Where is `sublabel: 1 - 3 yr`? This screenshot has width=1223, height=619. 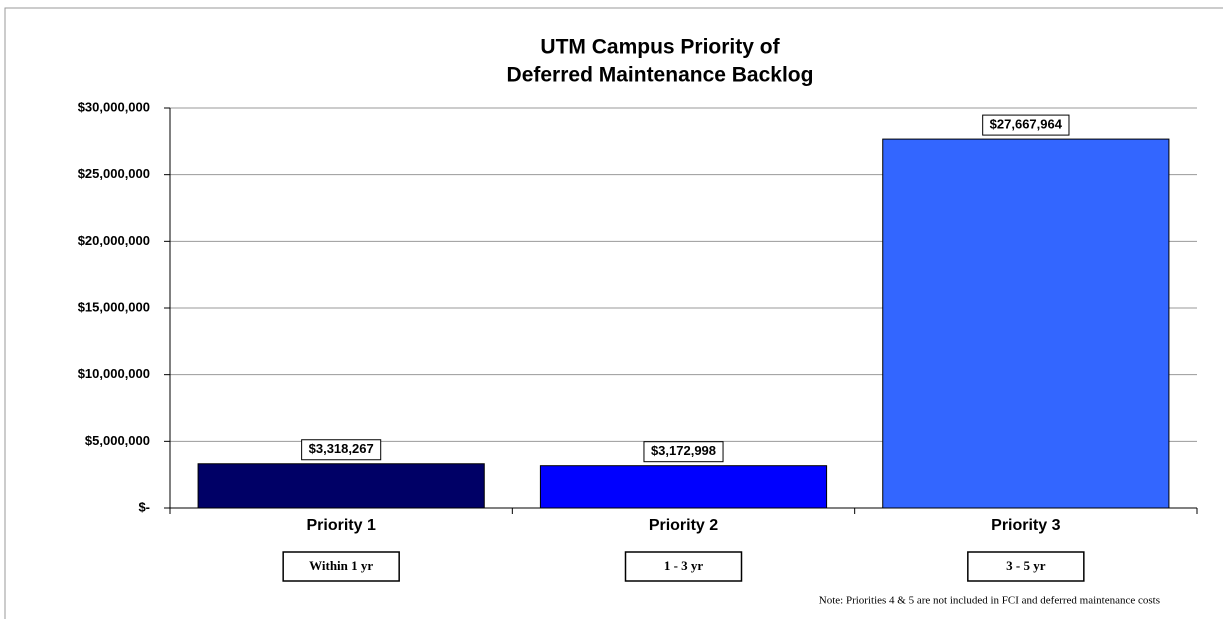 sublabel: 1 - 3 yr is located at coordinates (684, 565).